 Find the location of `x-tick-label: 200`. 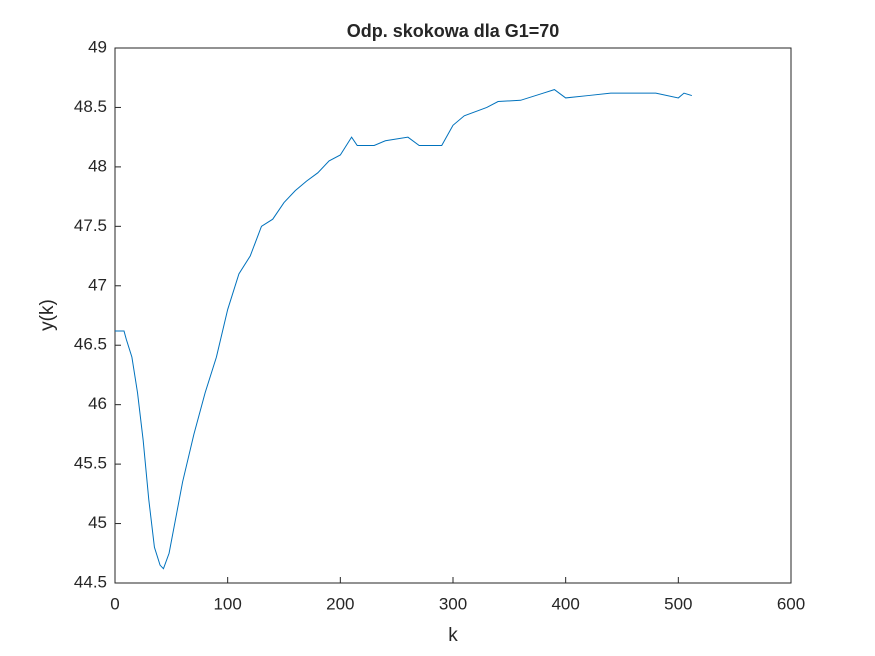

x-tick-label: 200 is located at coordinates (340, 603).